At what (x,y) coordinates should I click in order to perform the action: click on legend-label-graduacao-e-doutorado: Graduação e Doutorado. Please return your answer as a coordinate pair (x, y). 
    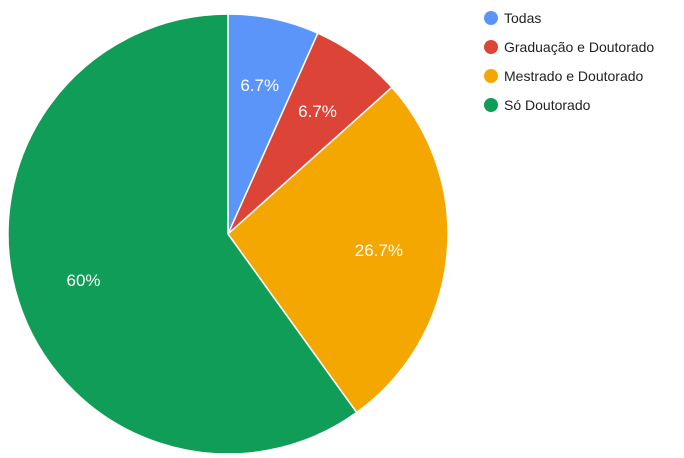
    Looking at the image, I should click on (579, 46).